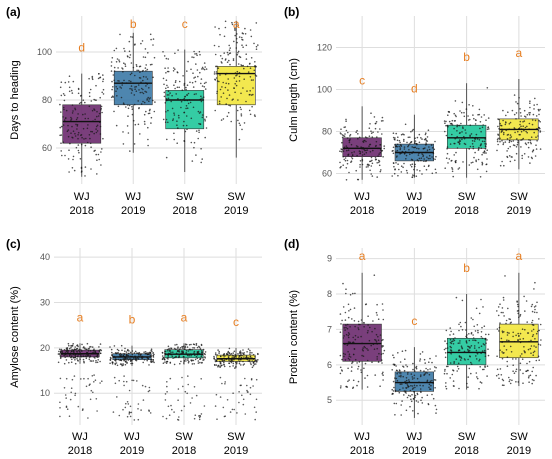  What do you see at coordinates (236, 437) in the screenshot?
I see `x-tick-label-group: SW` at bounding box center [236, 437].